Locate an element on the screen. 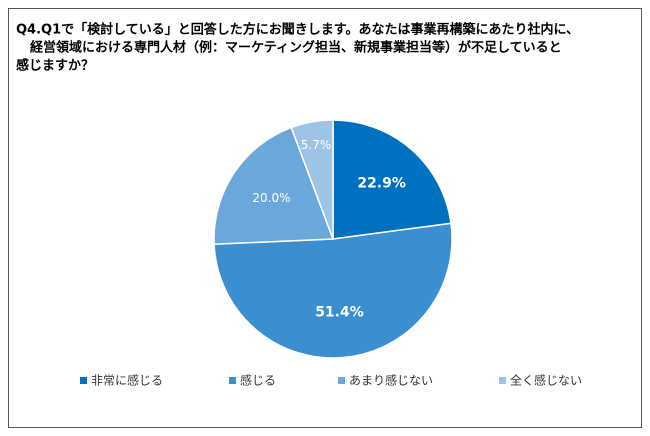 The width and height of the screenshot is (650, 436). legend-label: 非常に感じる is located at coordinates (127, 380).